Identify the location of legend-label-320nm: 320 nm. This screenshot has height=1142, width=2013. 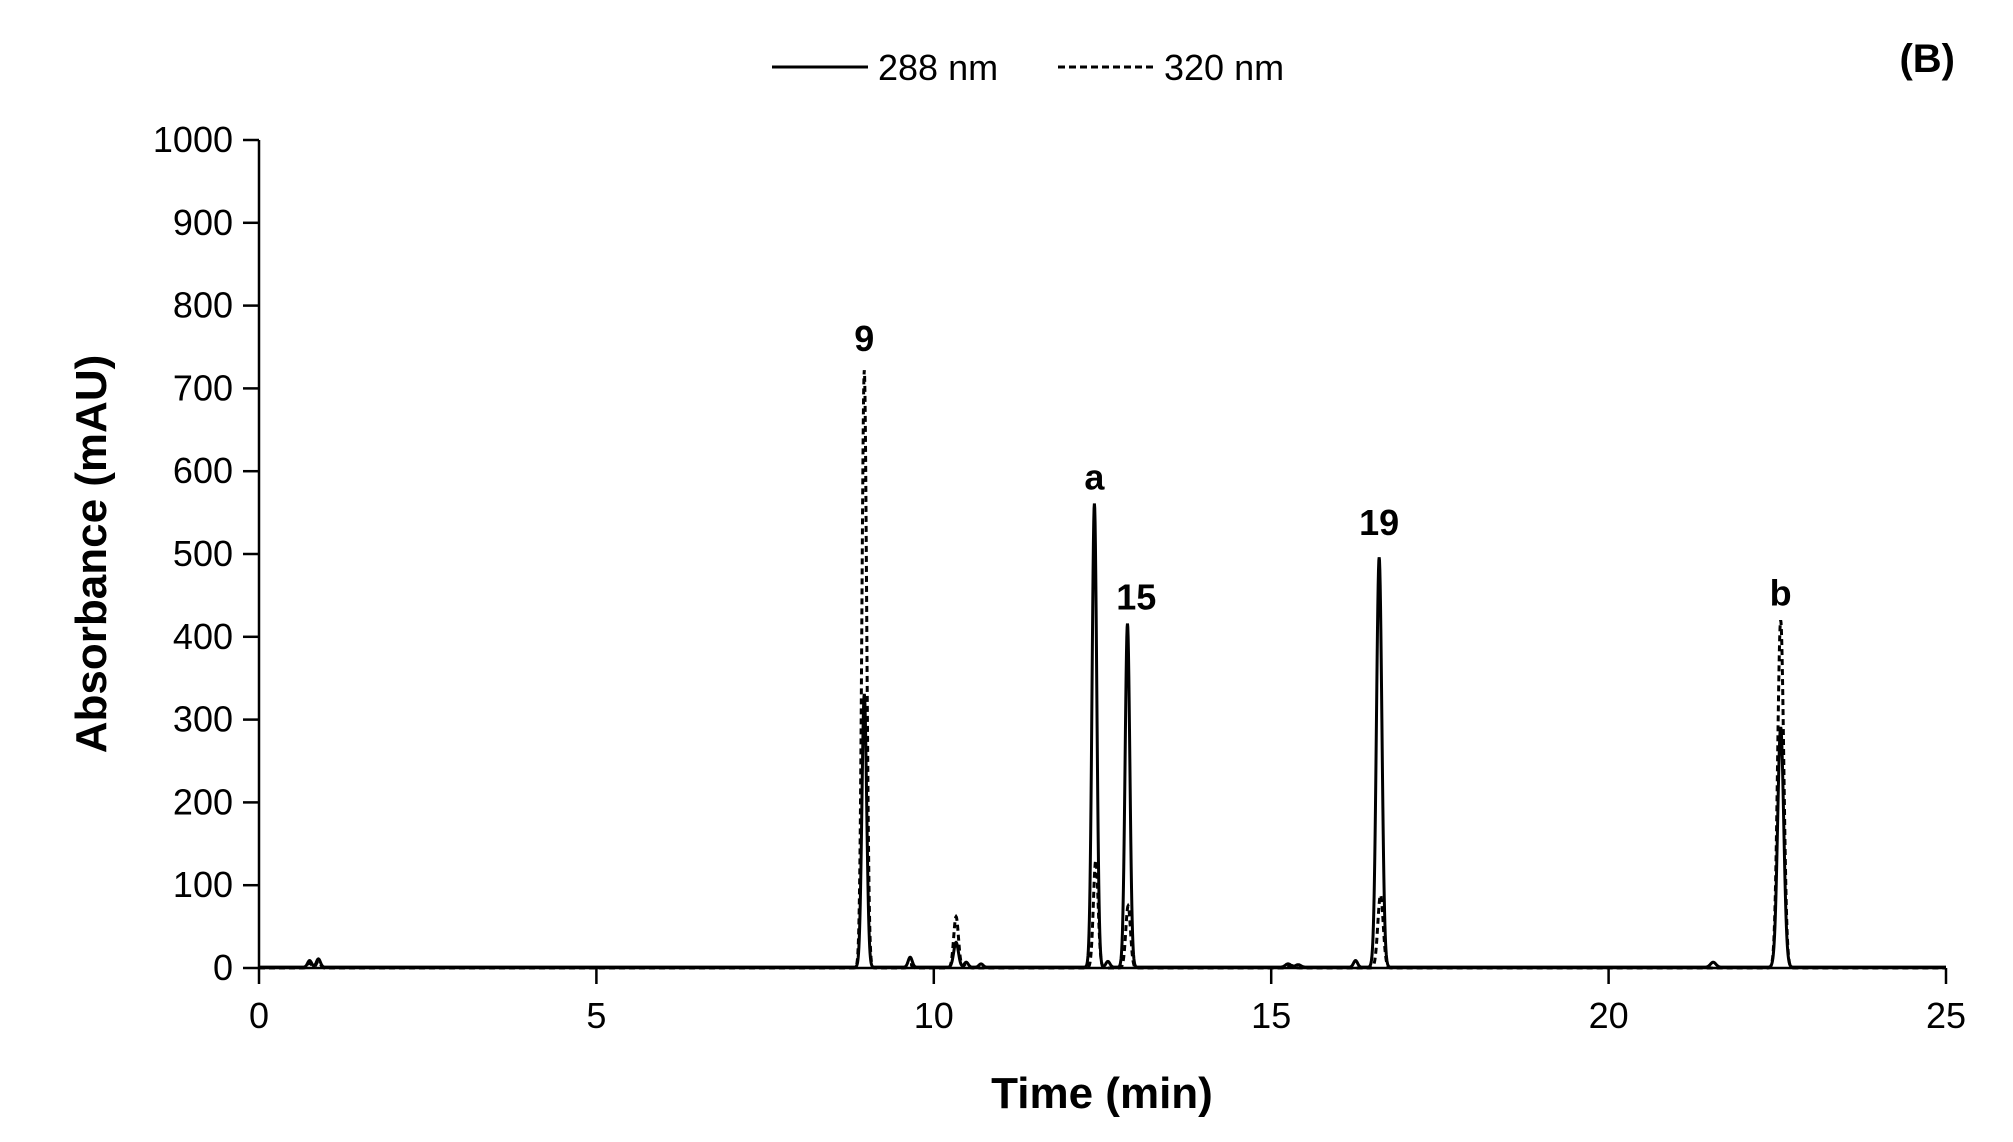
(1224, 67).